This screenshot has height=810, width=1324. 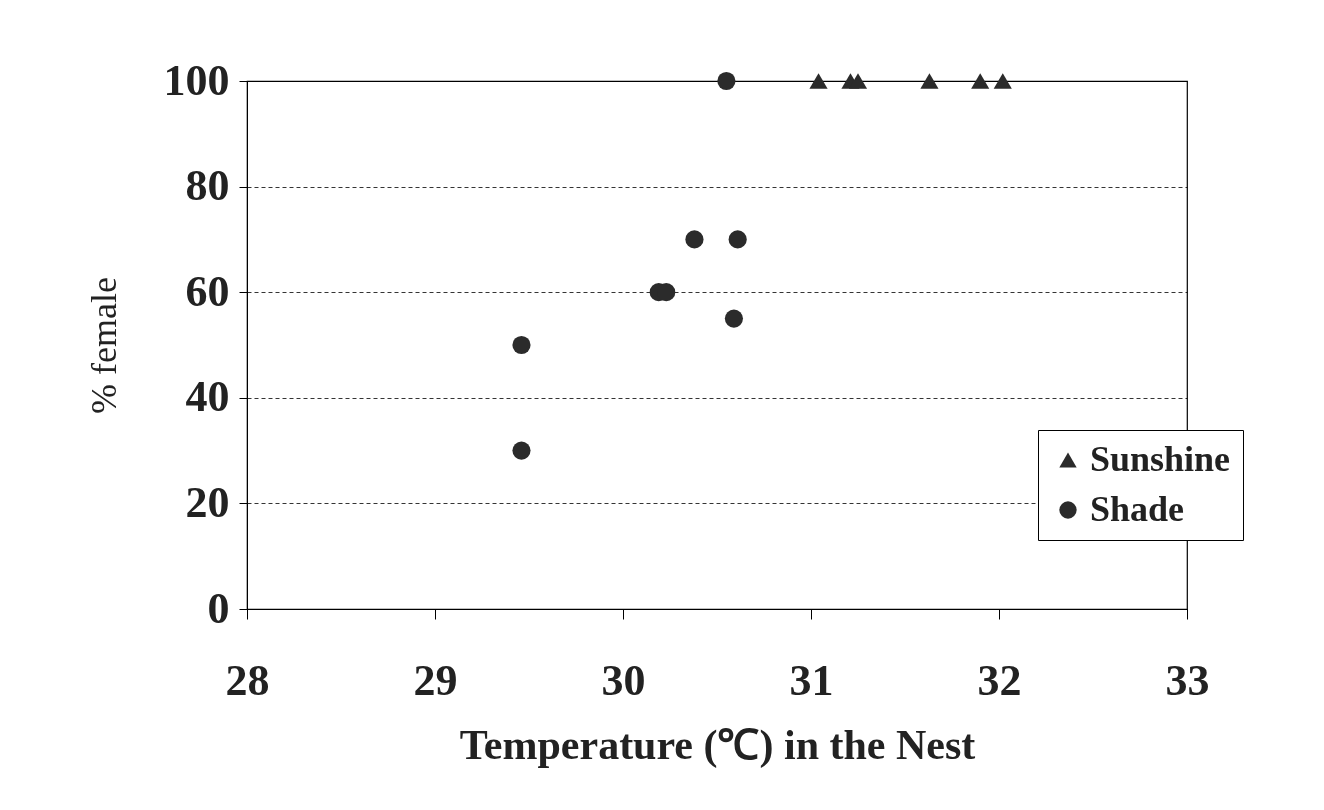 What do you see at coordinates (1137, 509) in the screenshot?
I see `legend-label: Shade` at bounding box center [1137, 509].